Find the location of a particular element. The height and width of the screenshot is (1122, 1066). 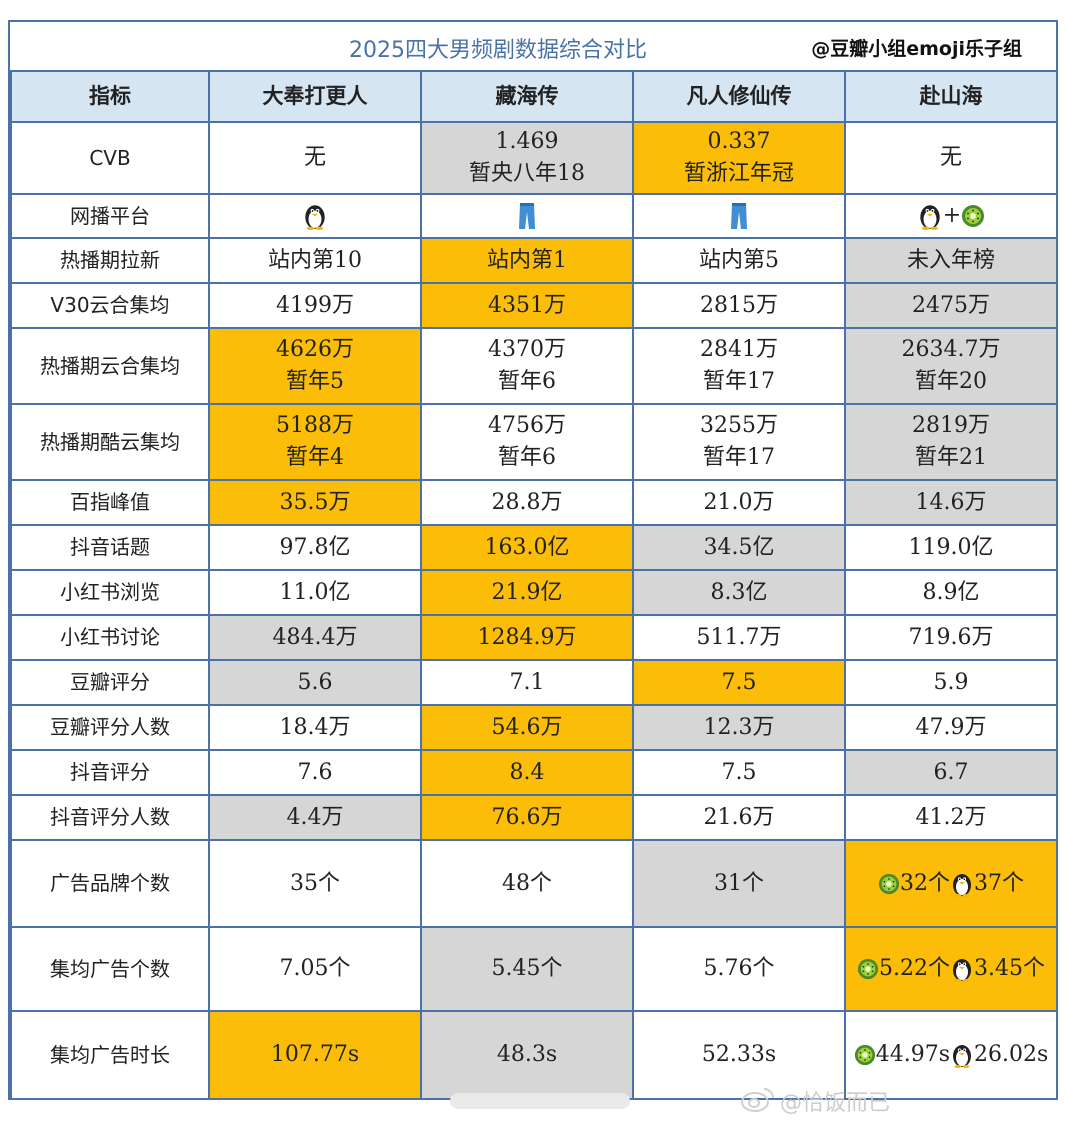

cell-rank: 暂年21 is located at coordinates (951, 457).